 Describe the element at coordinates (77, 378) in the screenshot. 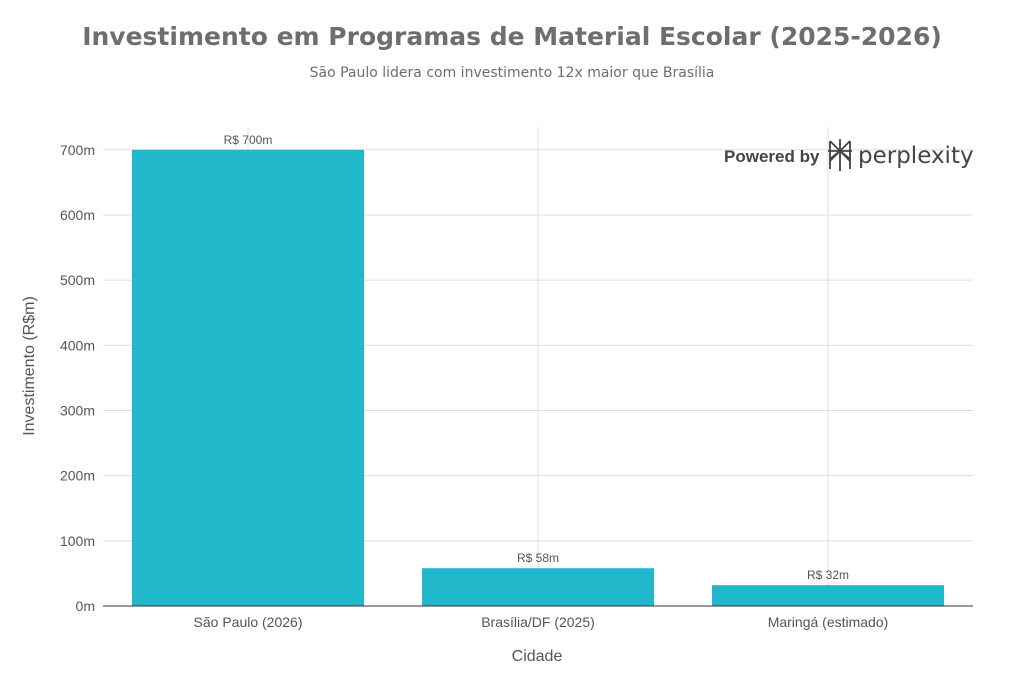

I see `y-axis-ticks: 0m 100m 200m 300m 400m 500m 600m 700m` at that location.